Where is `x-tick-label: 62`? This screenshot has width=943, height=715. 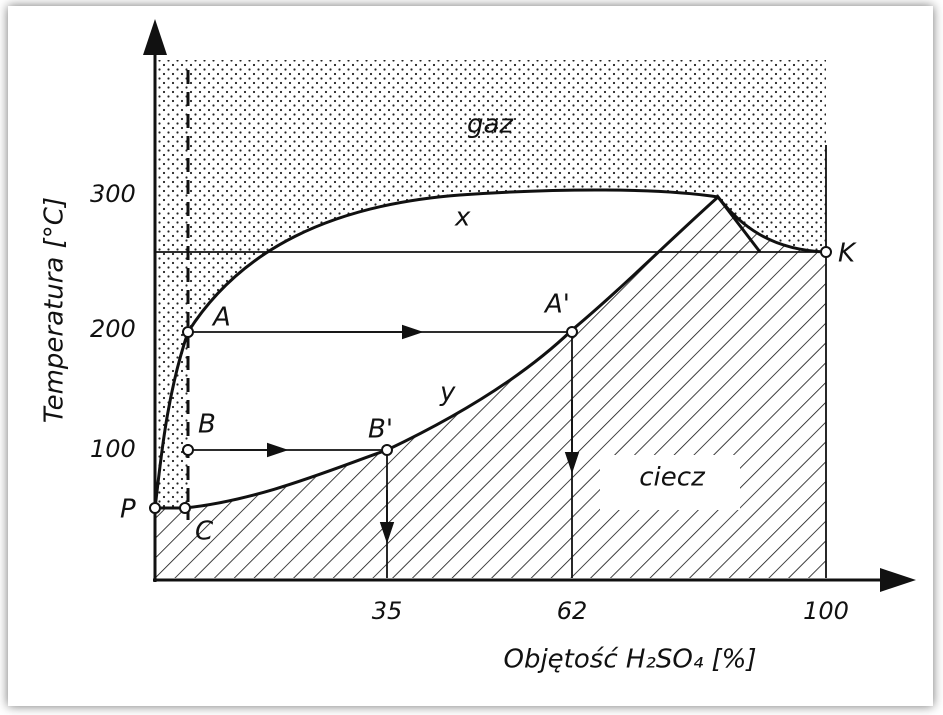
x-tick-label: 62 is located at coordinates (572, 611).